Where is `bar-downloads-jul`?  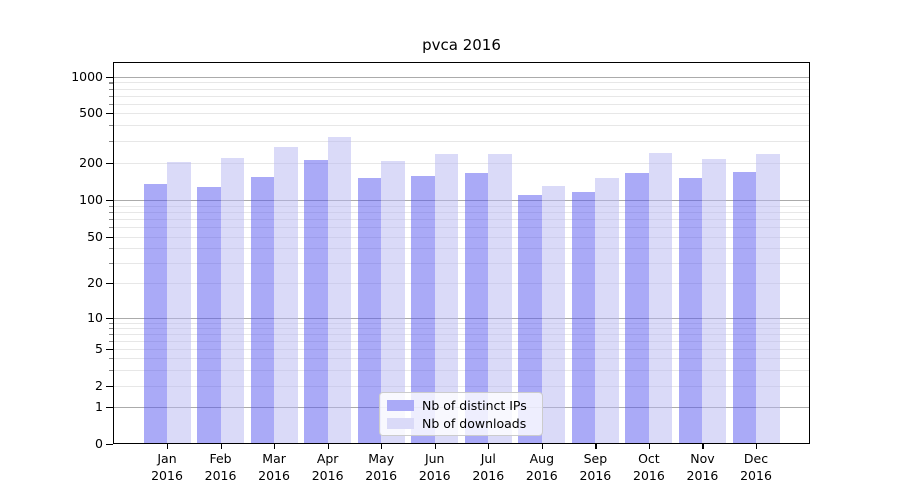
bar-downloads-jul is located at coordinates (500, 298).